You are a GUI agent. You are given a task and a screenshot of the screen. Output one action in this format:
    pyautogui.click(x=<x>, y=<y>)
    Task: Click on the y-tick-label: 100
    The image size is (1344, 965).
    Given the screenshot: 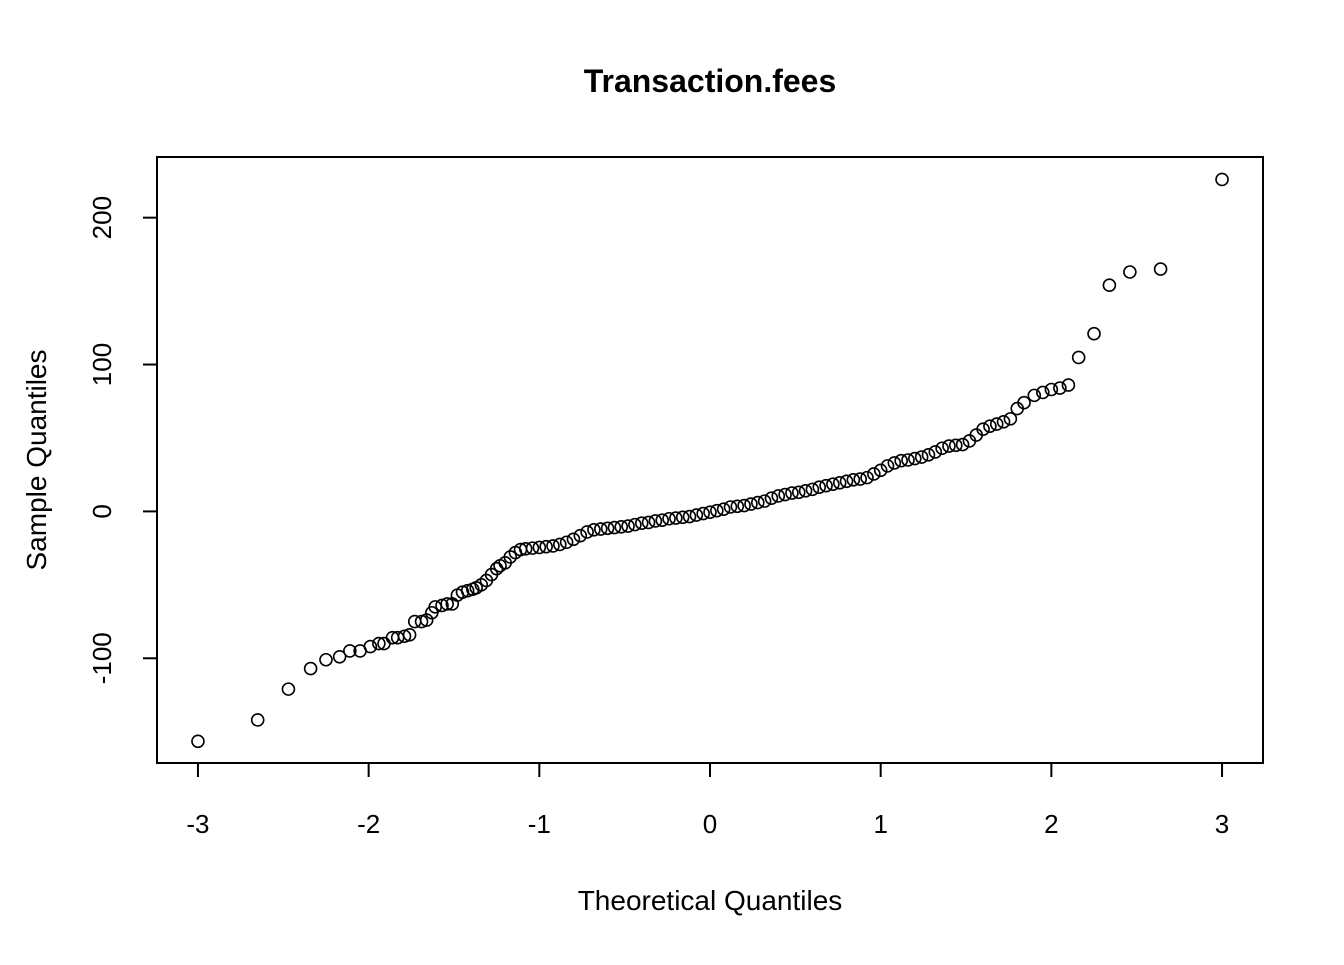 What is the action you would take?
    pyautogui.click(x=102, y=364)
    